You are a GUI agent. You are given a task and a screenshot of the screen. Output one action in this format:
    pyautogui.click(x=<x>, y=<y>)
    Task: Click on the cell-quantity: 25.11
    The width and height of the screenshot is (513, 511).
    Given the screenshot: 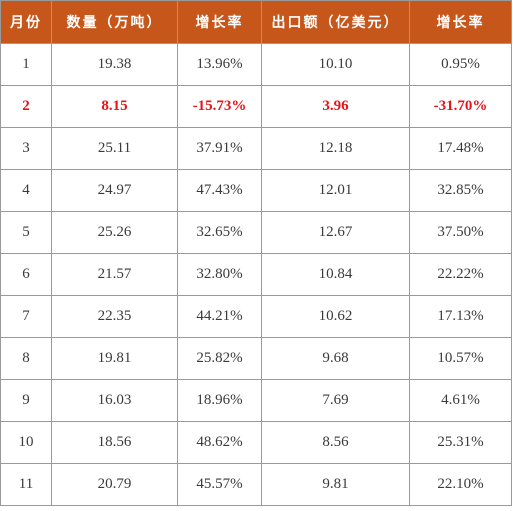 What is the action you would take?
    pyautogui.click(x=114, y=148)
    